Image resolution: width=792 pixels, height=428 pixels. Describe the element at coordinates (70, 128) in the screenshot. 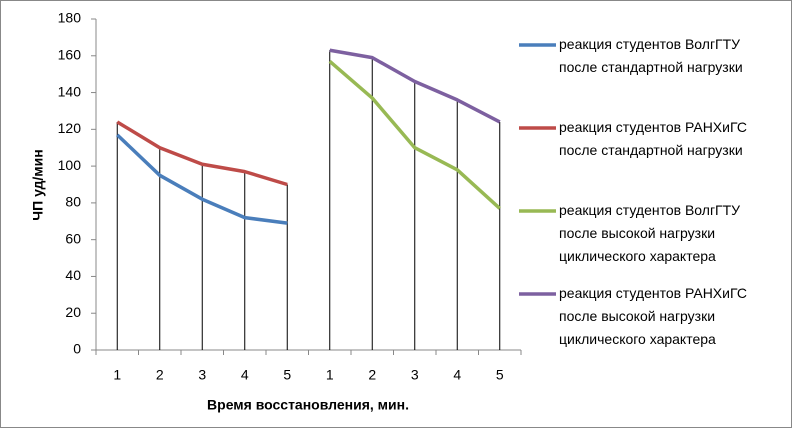

I see `y-tick-label: 120` at that location.